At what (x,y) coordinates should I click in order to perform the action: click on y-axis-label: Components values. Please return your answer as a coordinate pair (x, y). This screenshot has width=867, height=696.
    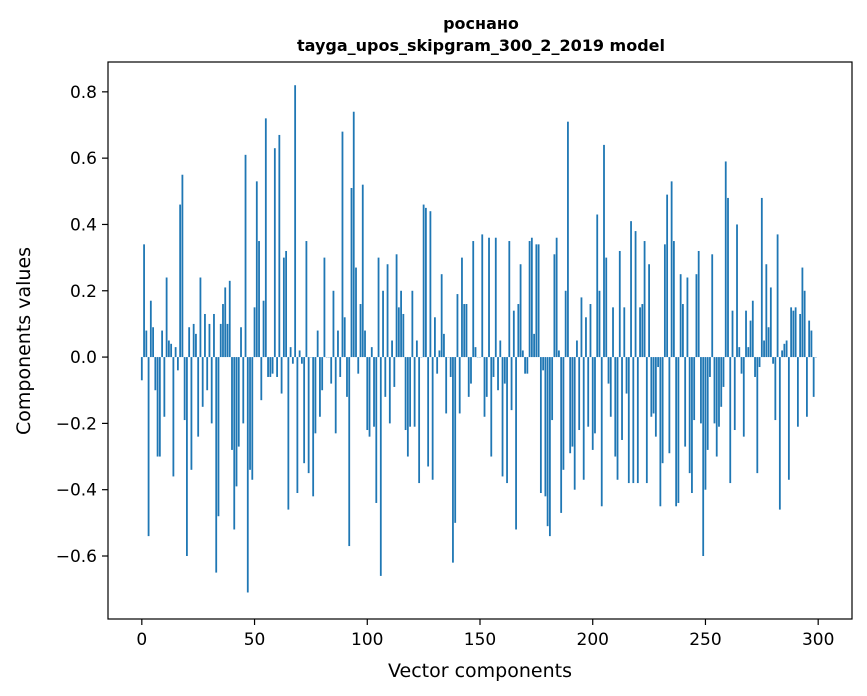
    Looking at the image, I should click on (24, 341).